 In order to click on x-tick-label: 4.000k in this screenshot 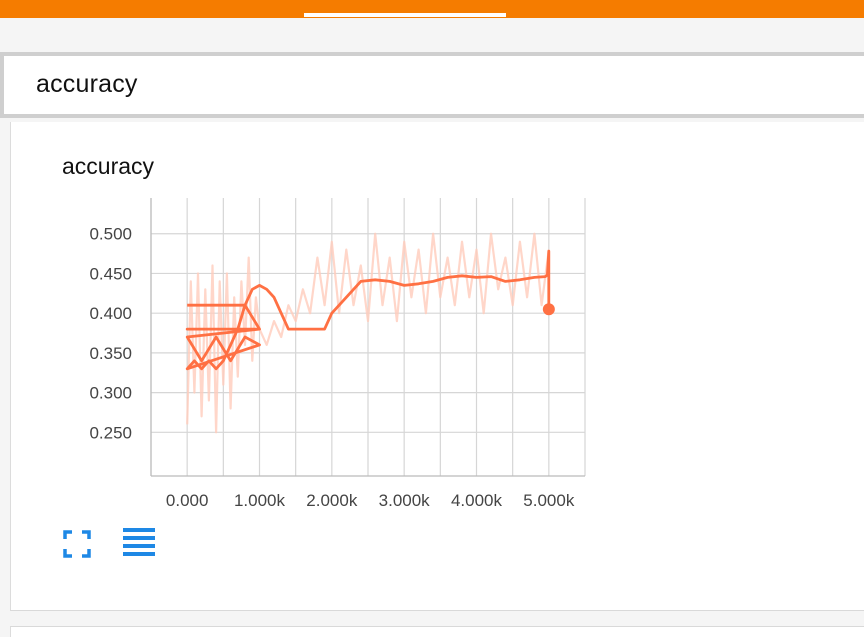, I will do `click(477, 500)`.